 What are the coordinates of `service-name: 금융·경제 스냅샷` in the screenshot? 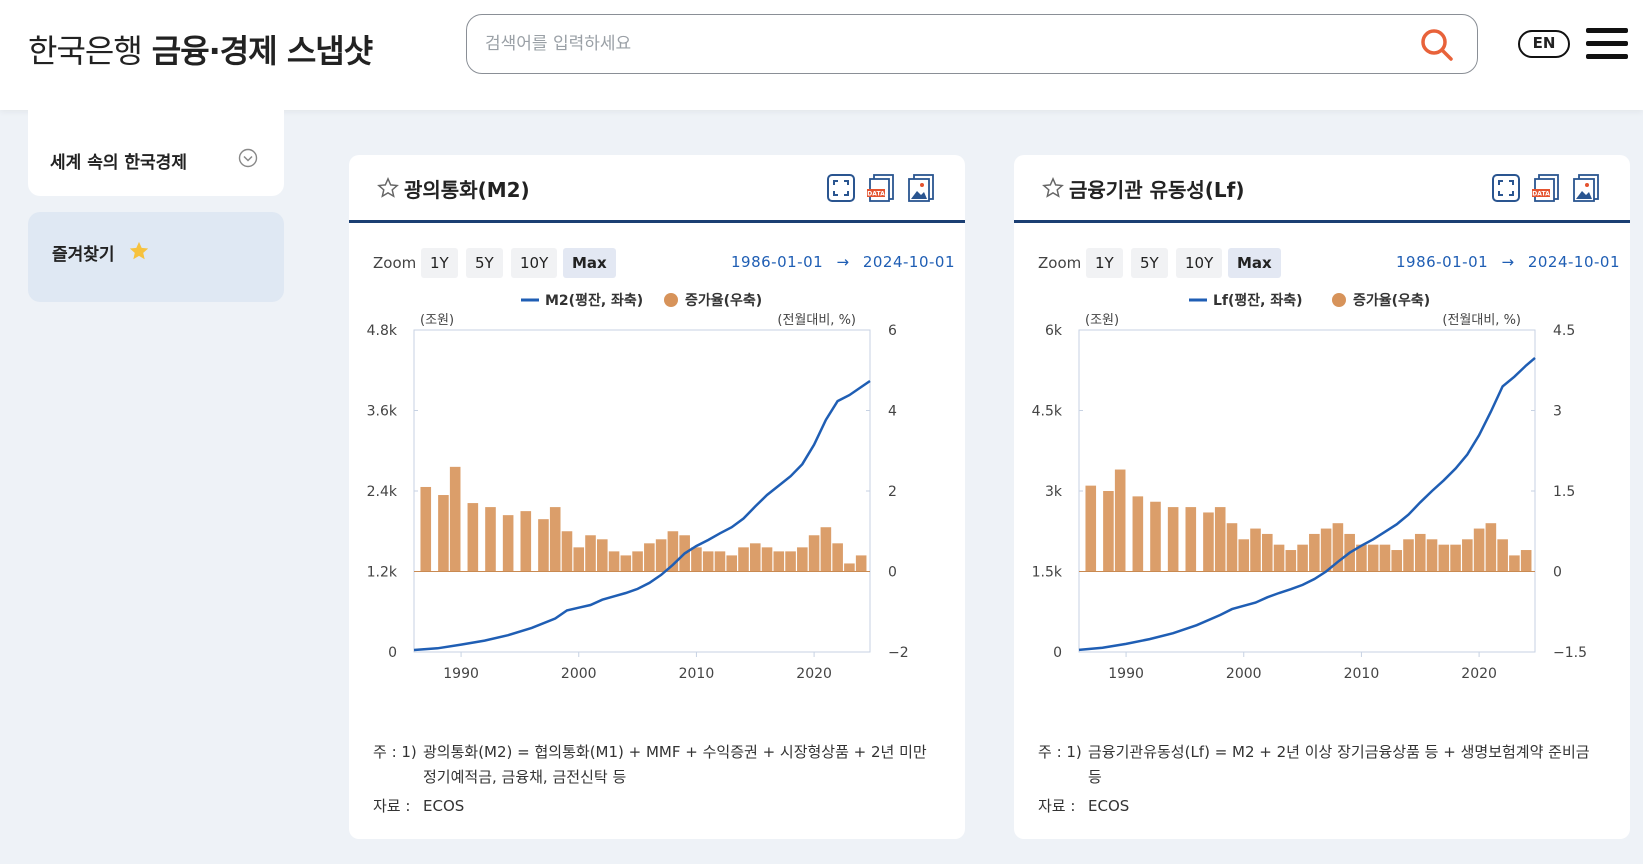 It's located at (262, 51).